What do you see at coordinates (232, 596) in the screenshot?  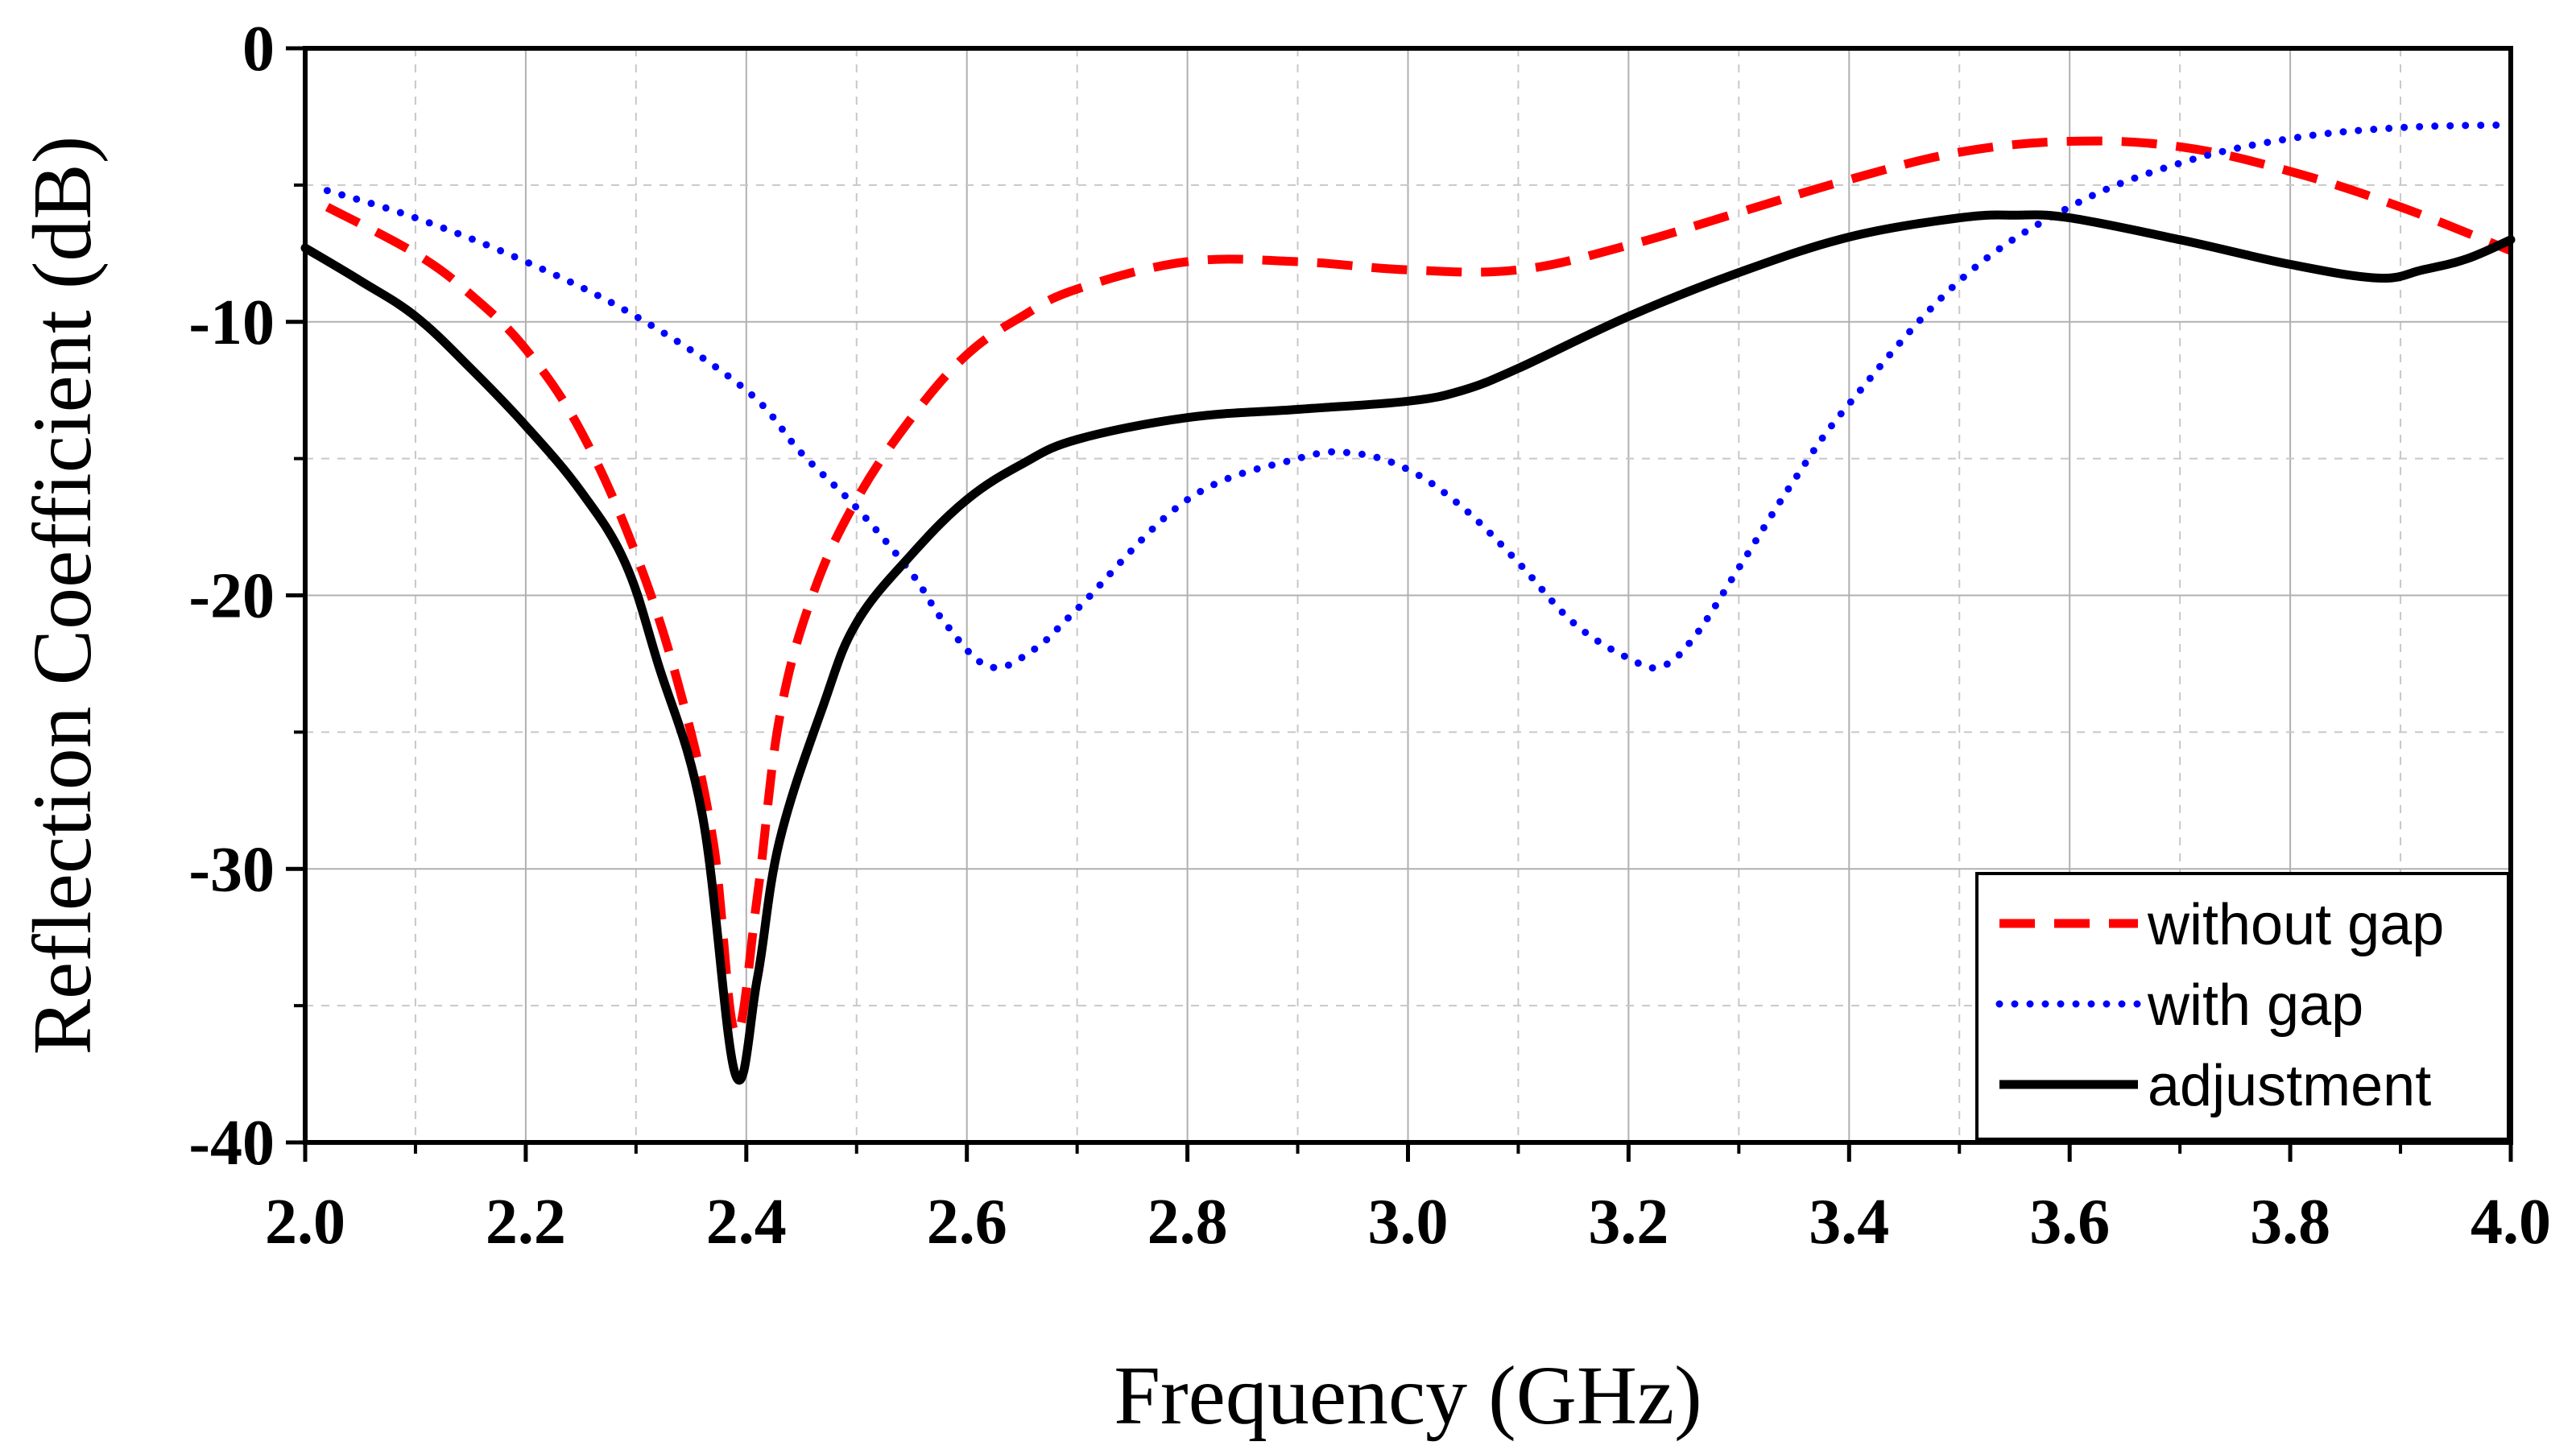 I see `y-tick-label: -20` at bounding box center [232, 596].